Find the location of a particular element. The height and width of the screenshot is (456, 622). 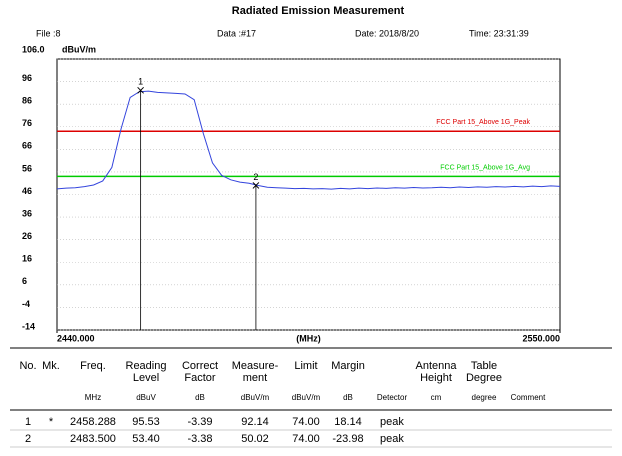

cell: * is located at coordinates (51, 422).